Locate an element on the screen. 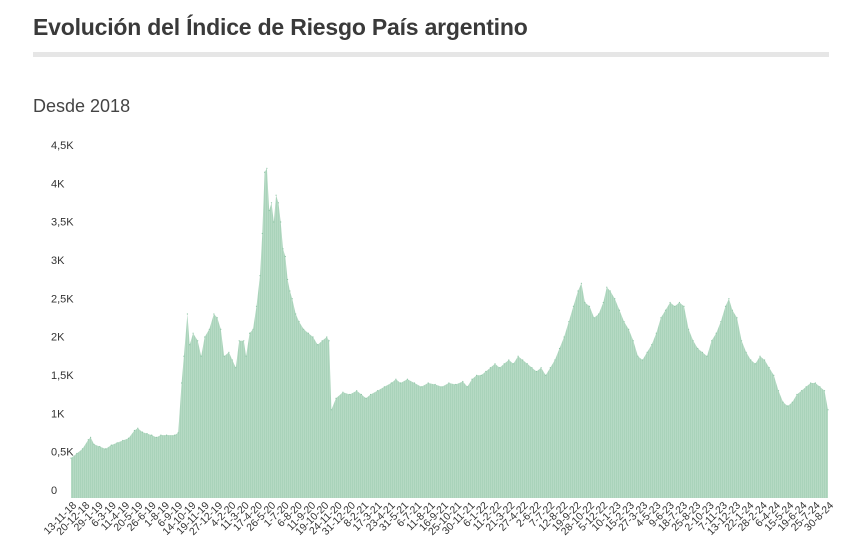  chart-subtitle: Desde 2018 is located at coordinates (82, 106).